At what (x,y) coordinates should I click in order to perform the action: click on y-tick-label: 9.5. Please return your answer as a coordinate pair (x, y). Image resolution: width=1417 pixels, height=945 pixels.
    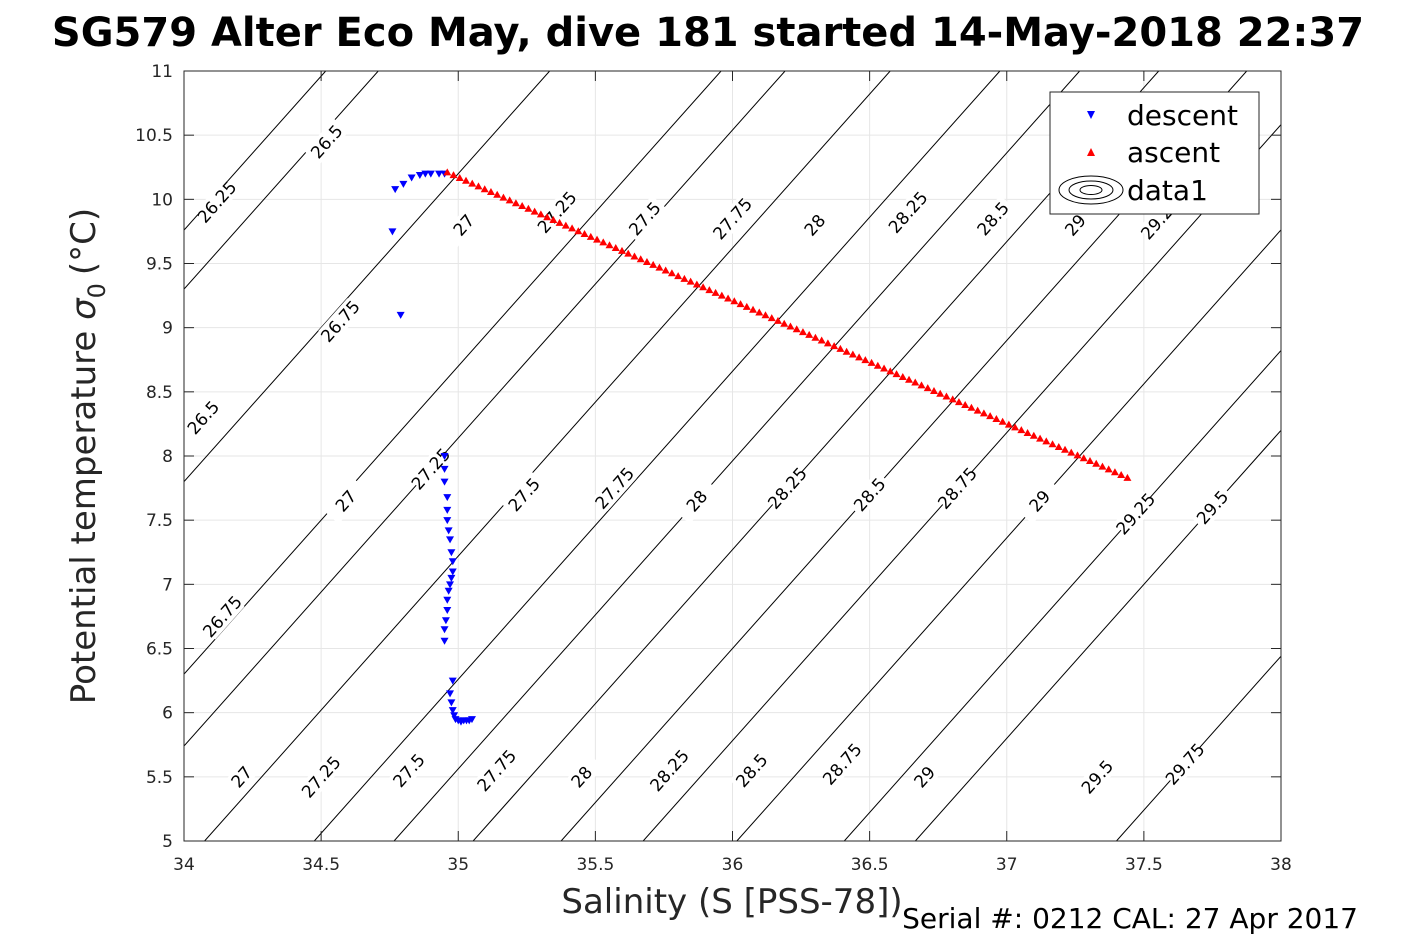
    Looking at the image, I should click on (159, 265).